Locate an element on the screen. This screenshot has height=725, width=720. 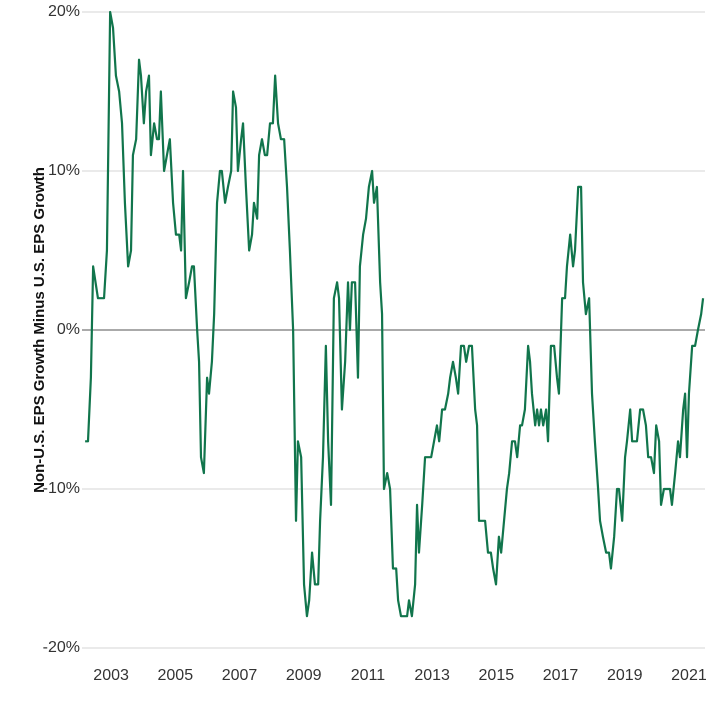
x-tick-label: 2003 is located at coordinates (111, 675).